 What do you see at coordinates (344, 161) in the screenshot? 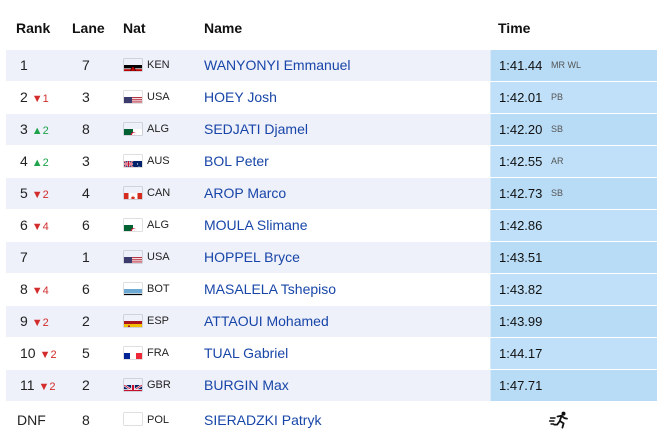
I see `athlete-name-link: BOL Peter` at bounding box center [344, 161].